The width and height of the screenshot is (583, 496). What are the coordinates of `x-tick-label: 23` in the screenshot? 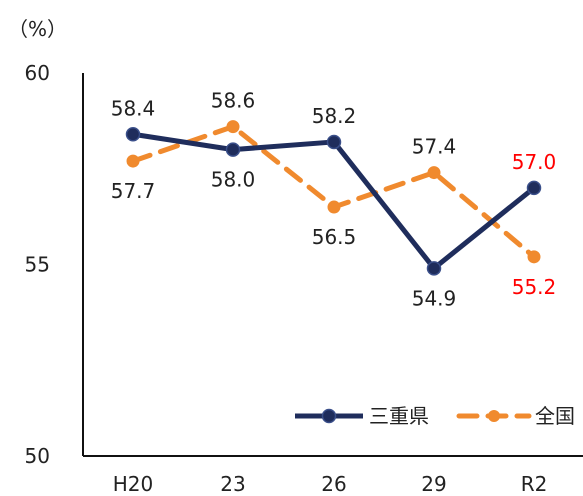 It's located at (232, 484).